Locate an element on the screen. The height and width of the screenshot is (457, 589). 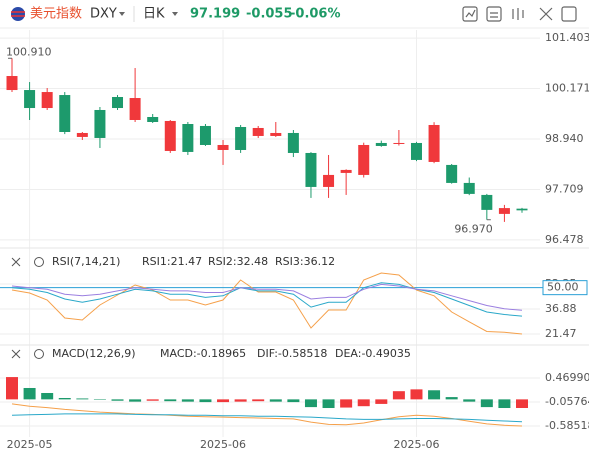
rsi-header: RSI(7,14,21) is located at coordinates (65, 261).